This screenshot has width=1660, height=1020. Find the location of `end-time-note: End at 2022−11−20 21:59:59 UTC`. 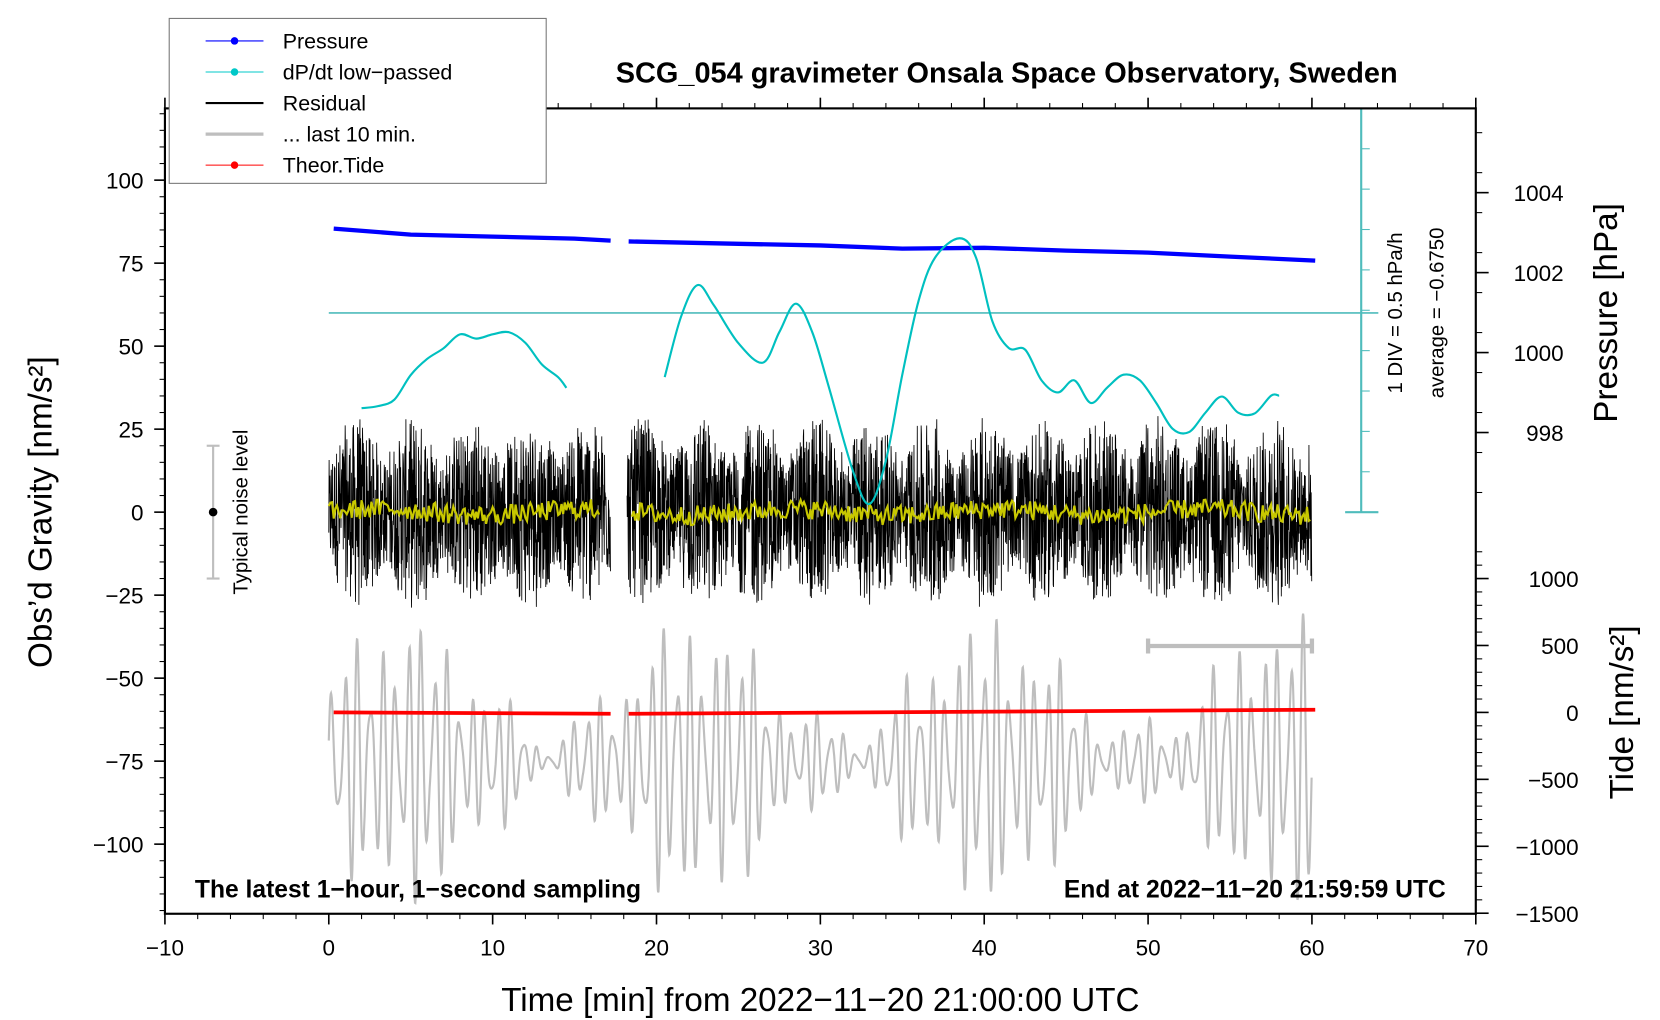

end-time-note: End at 2022−11−20 21:59:59 UTC is located at coordinates (1255, 890).